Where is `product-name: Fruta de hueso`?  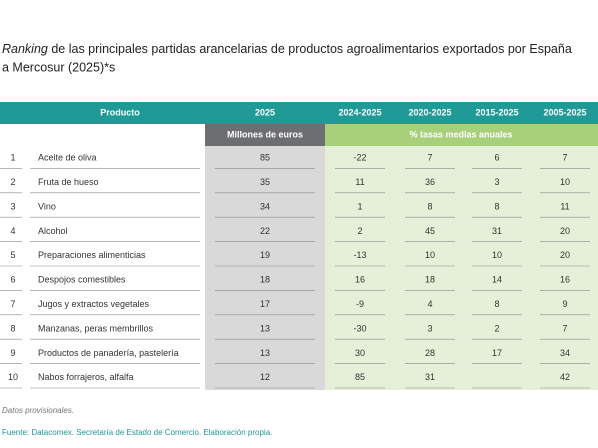 product-name: Fruta de hueso is located at coordinates (68, 182).